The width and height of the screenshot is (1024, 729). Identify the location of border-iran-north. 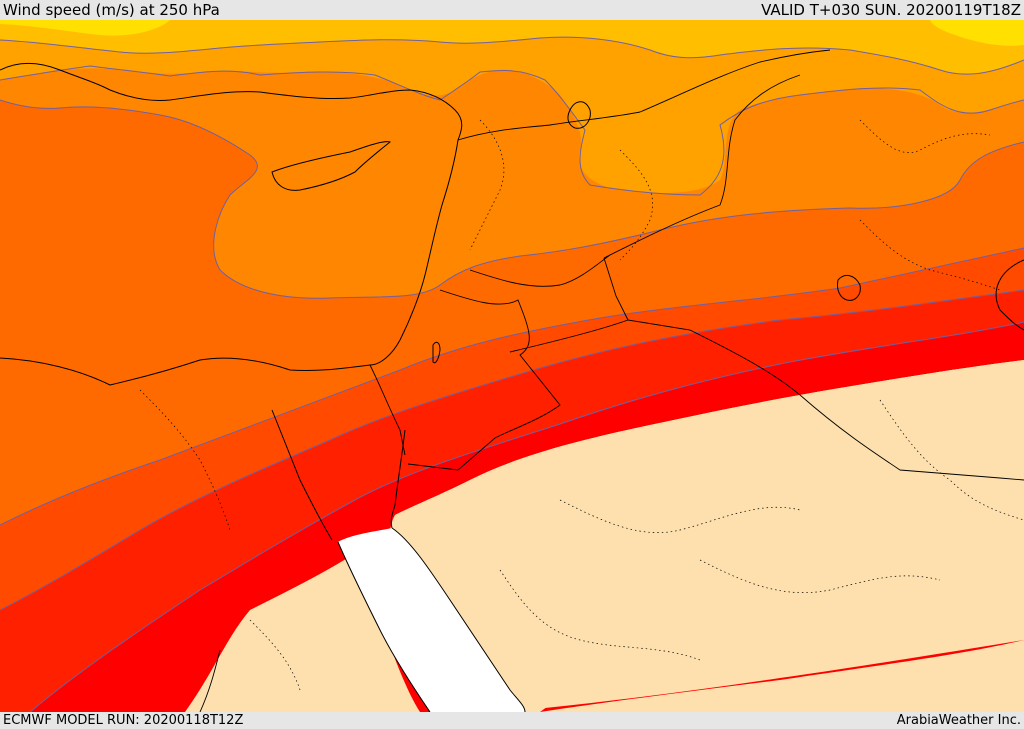
(735, 81).